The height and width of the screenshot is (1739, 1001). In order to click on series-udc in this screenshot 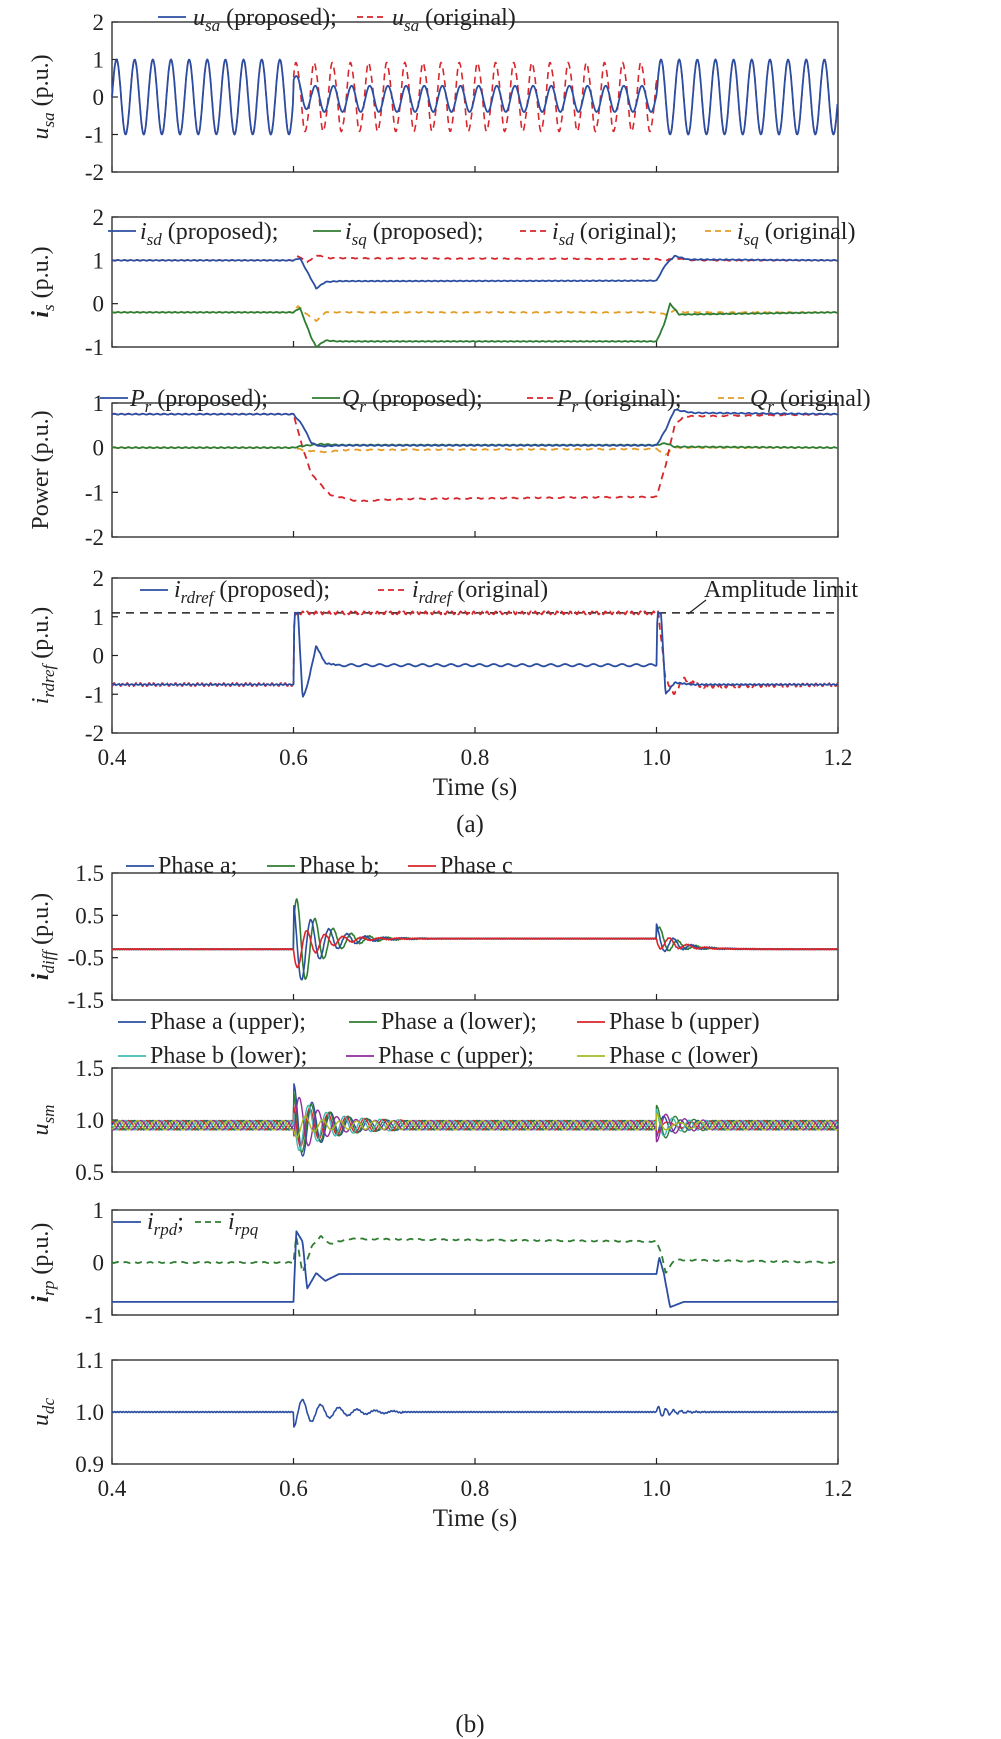, I will do `click(475, 1413)`.